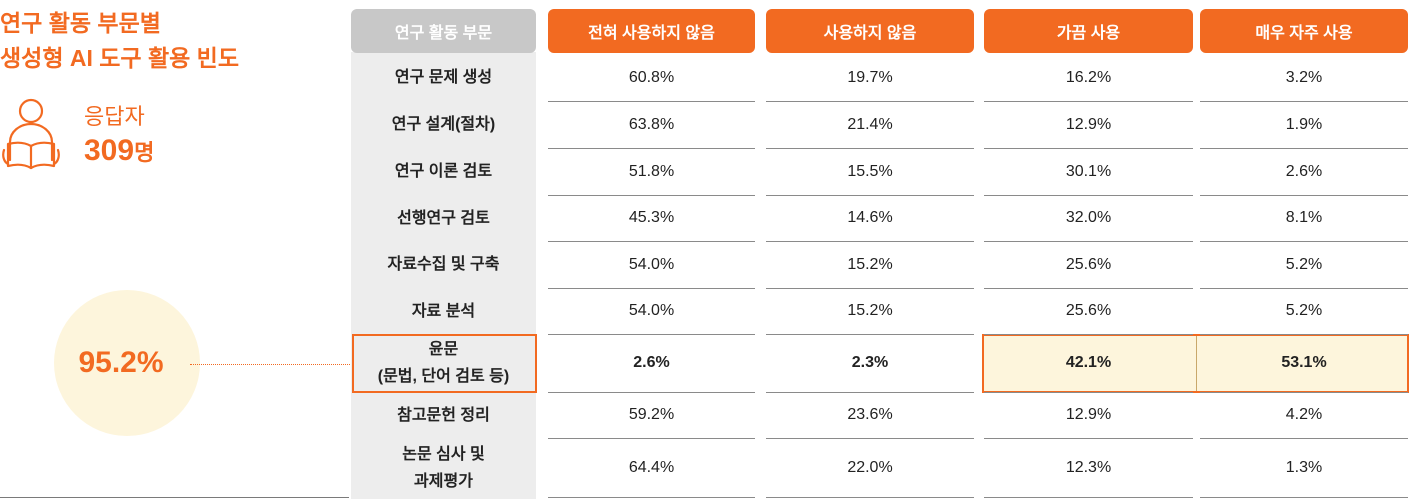  I want to click on value-cell: 5.2%, so click(1304, 310).